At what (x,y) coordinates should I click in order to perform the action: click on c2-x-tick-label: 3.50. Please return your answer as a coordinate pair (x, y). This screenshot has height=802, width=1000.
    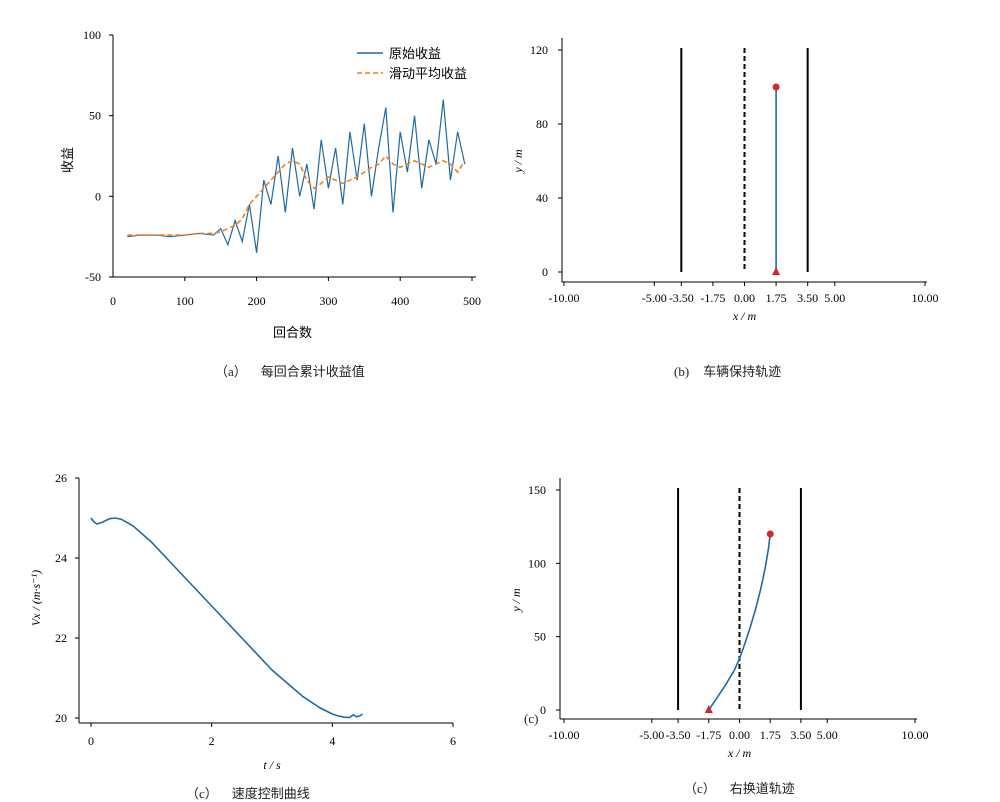
    Looking at the image, I should click on (800, 735).